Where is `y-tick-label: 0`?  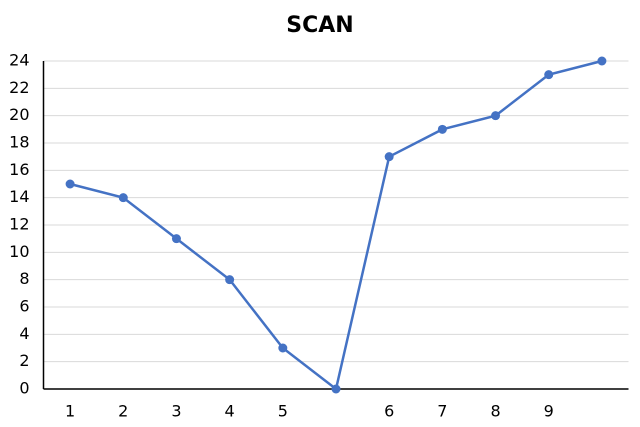 y-tick-label: 0 is located at coordinates (24, 388).